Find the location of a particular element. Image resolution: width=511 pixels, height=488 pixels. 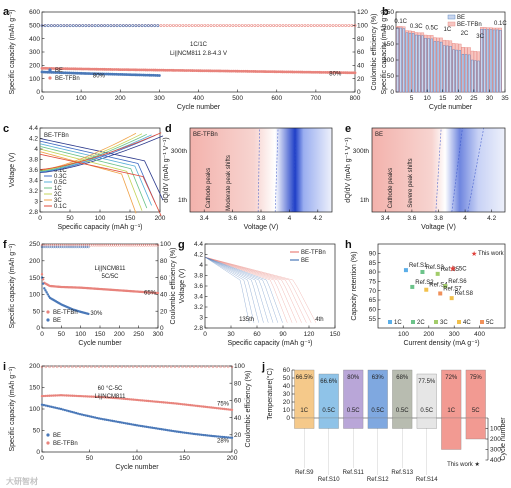

panel-a-xtick-label: 400 is located at coordinates (198, 98).